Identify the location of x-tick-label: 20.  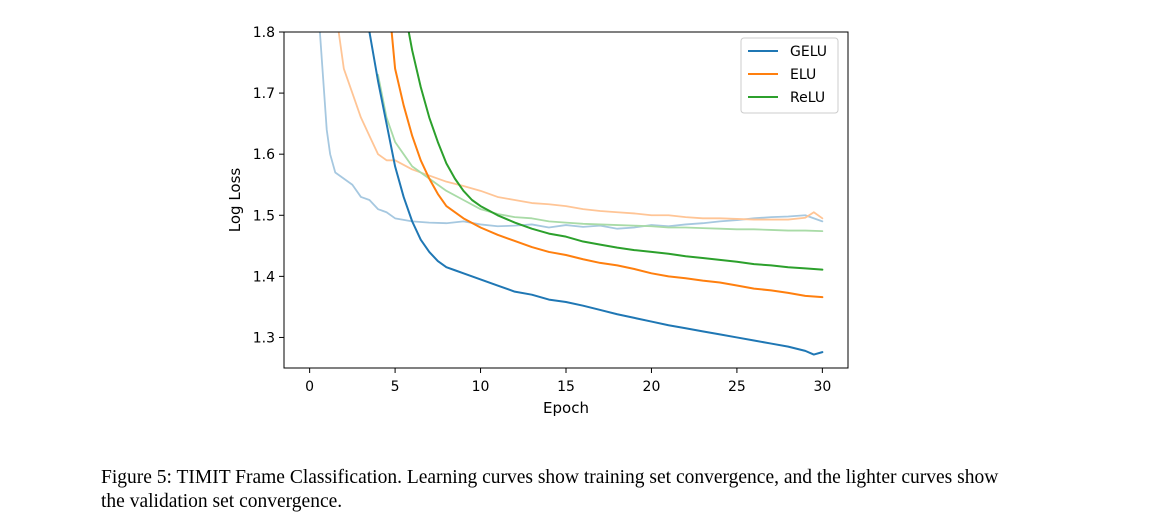
(652, 387).